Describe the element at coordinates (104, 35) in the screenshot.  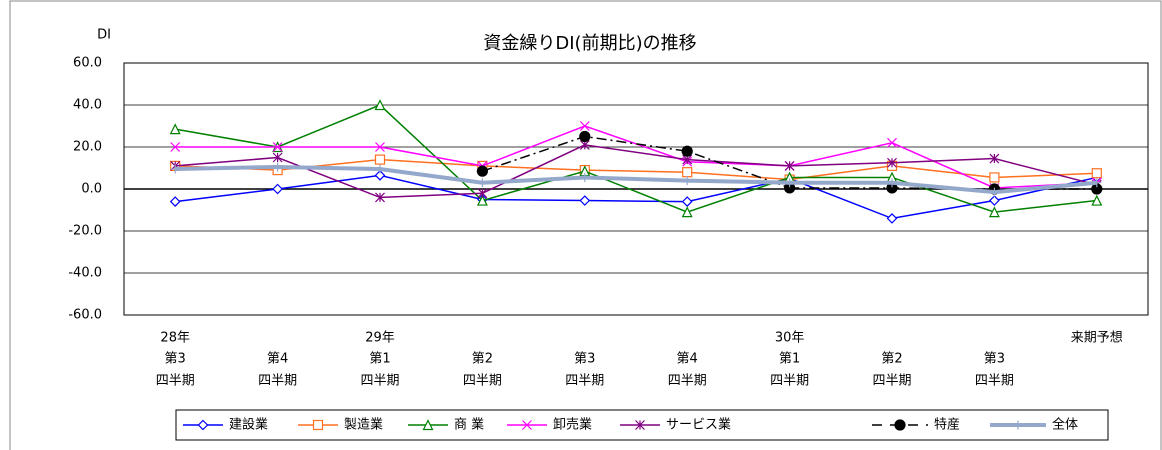
I see `y-axis-label: DI` at that location.